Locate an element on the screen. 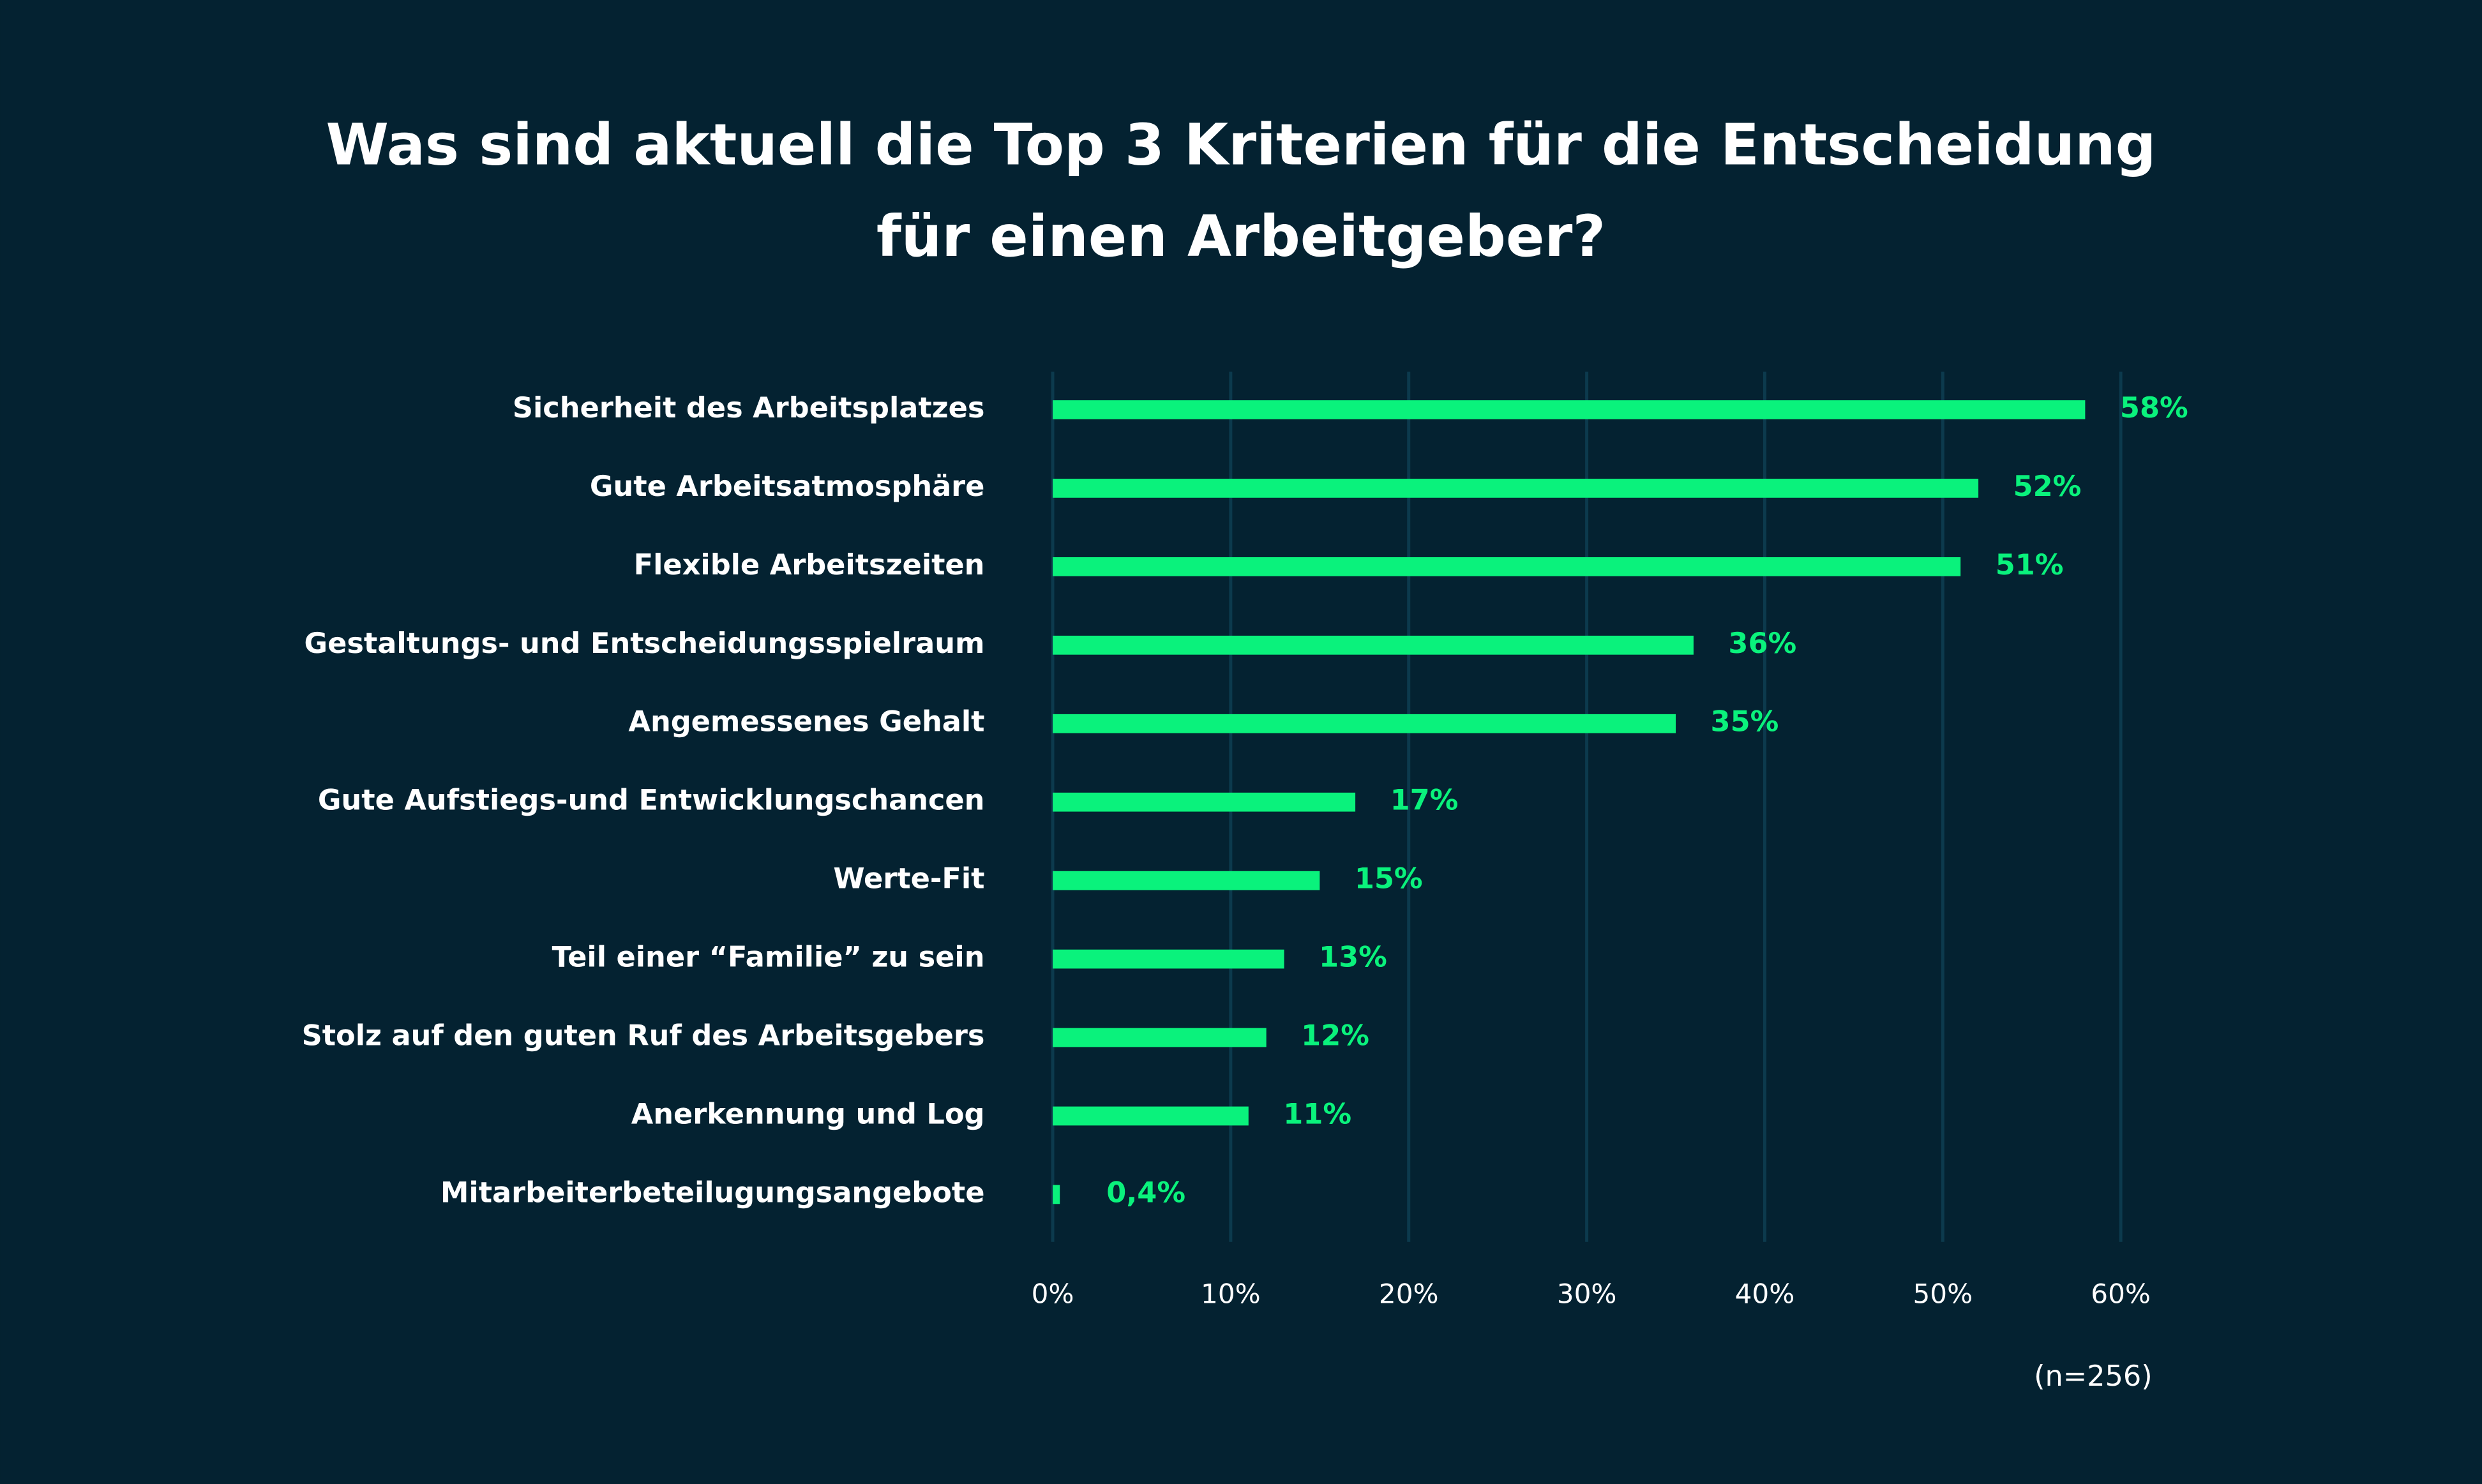 The height and width of the screenshot is (1484, 2482). value-label: 17% is located at coordinates (1425, 800).